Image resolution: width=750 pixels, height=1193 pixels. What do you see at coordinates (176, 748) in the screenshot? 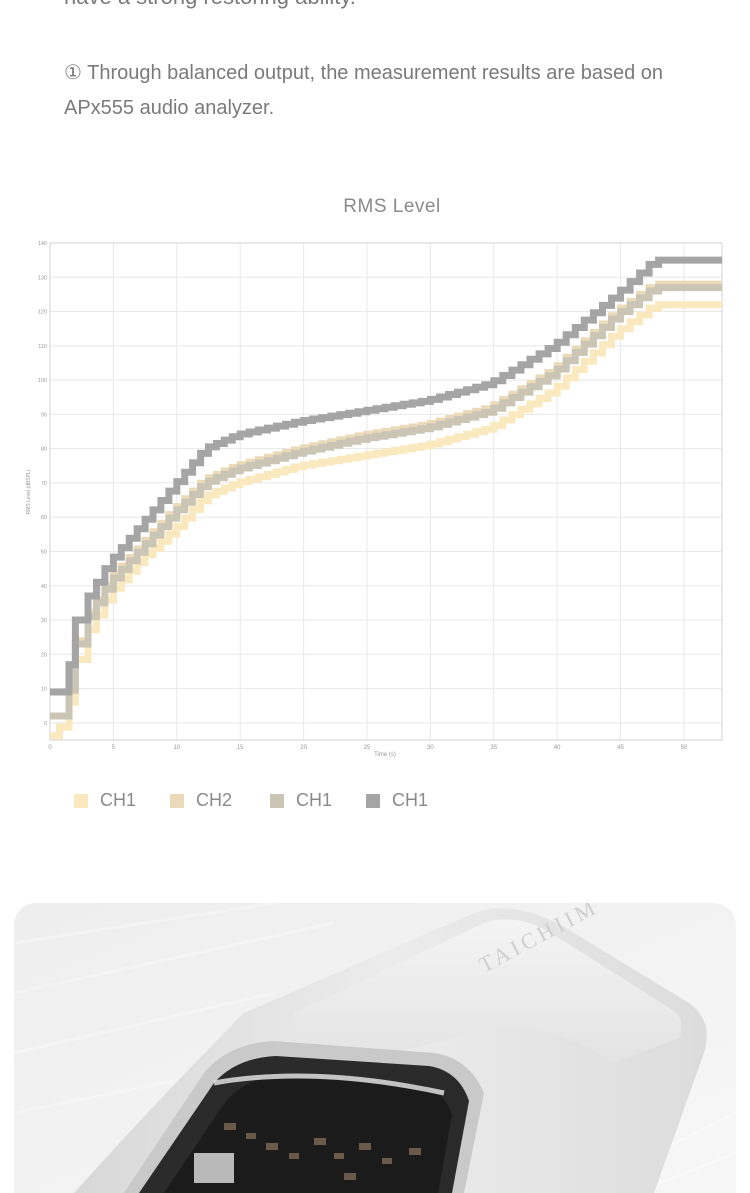
I see `x-tick-label: 10` at bounding box center [176, 748].